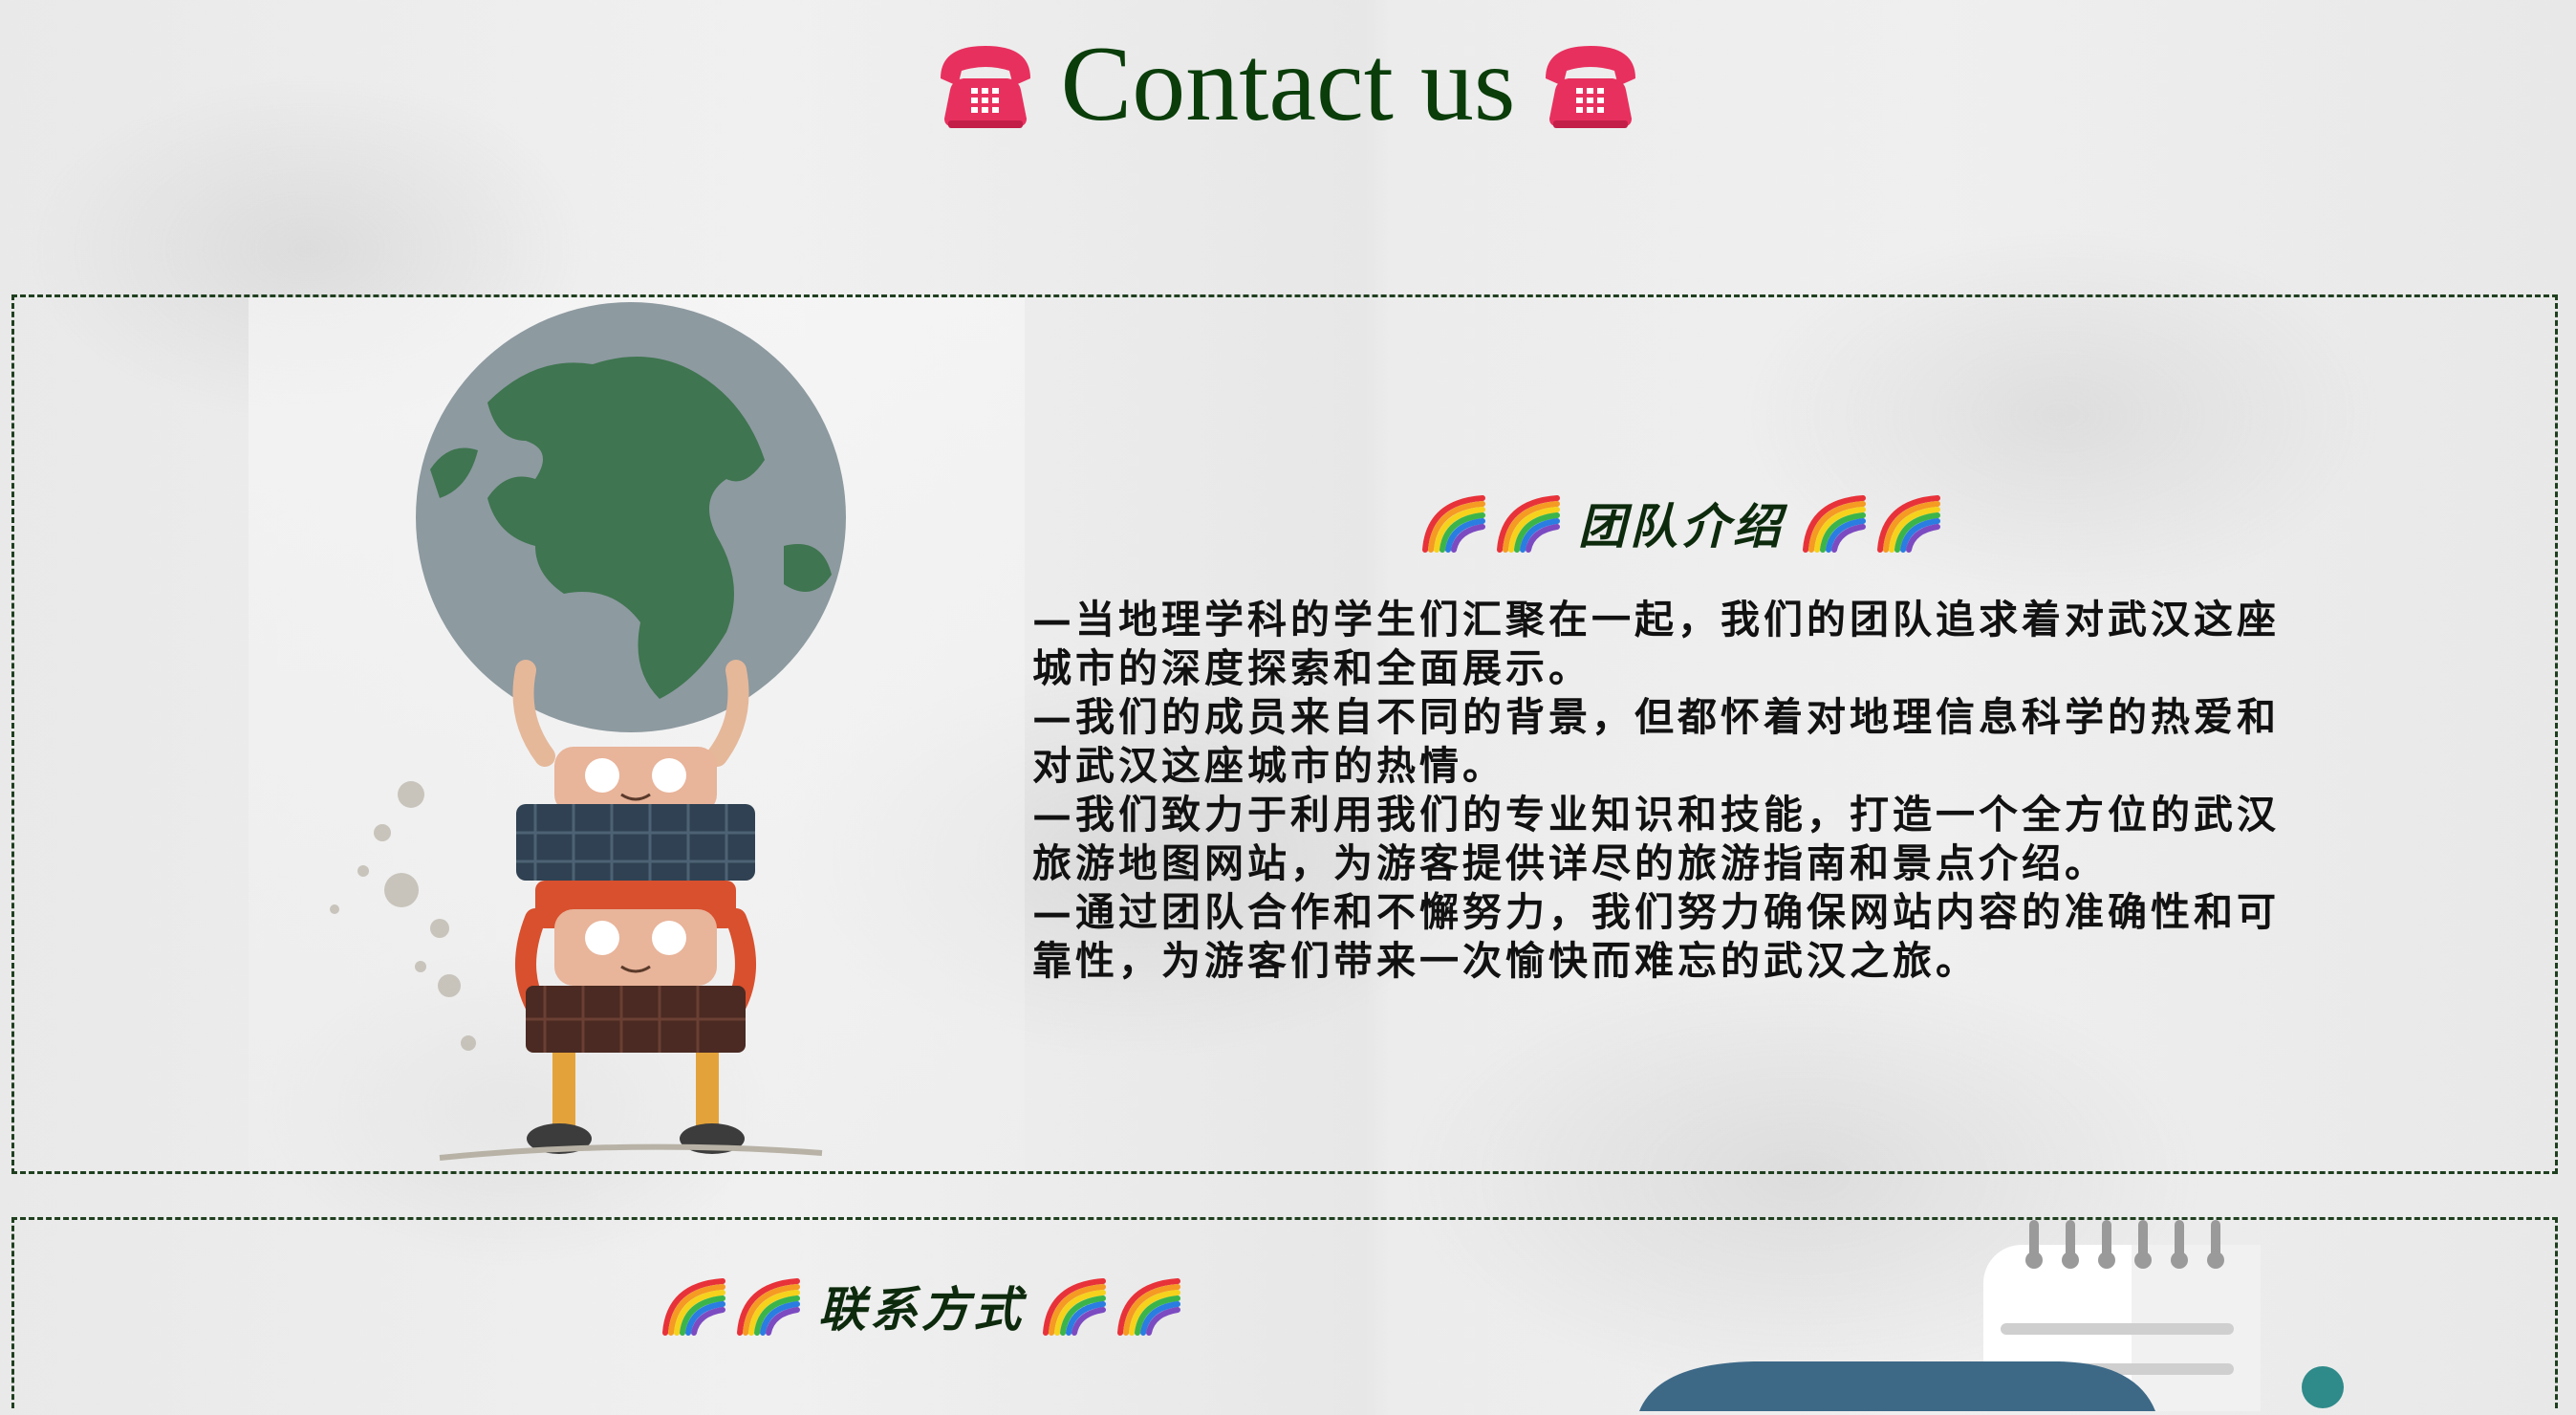 The height and width of the screenshot is (1415, 2576). What do you see at coordinates (921, 1309) in the screenshot?
I see `contact-title: 联系方式` at bounding box center [921, 1309].